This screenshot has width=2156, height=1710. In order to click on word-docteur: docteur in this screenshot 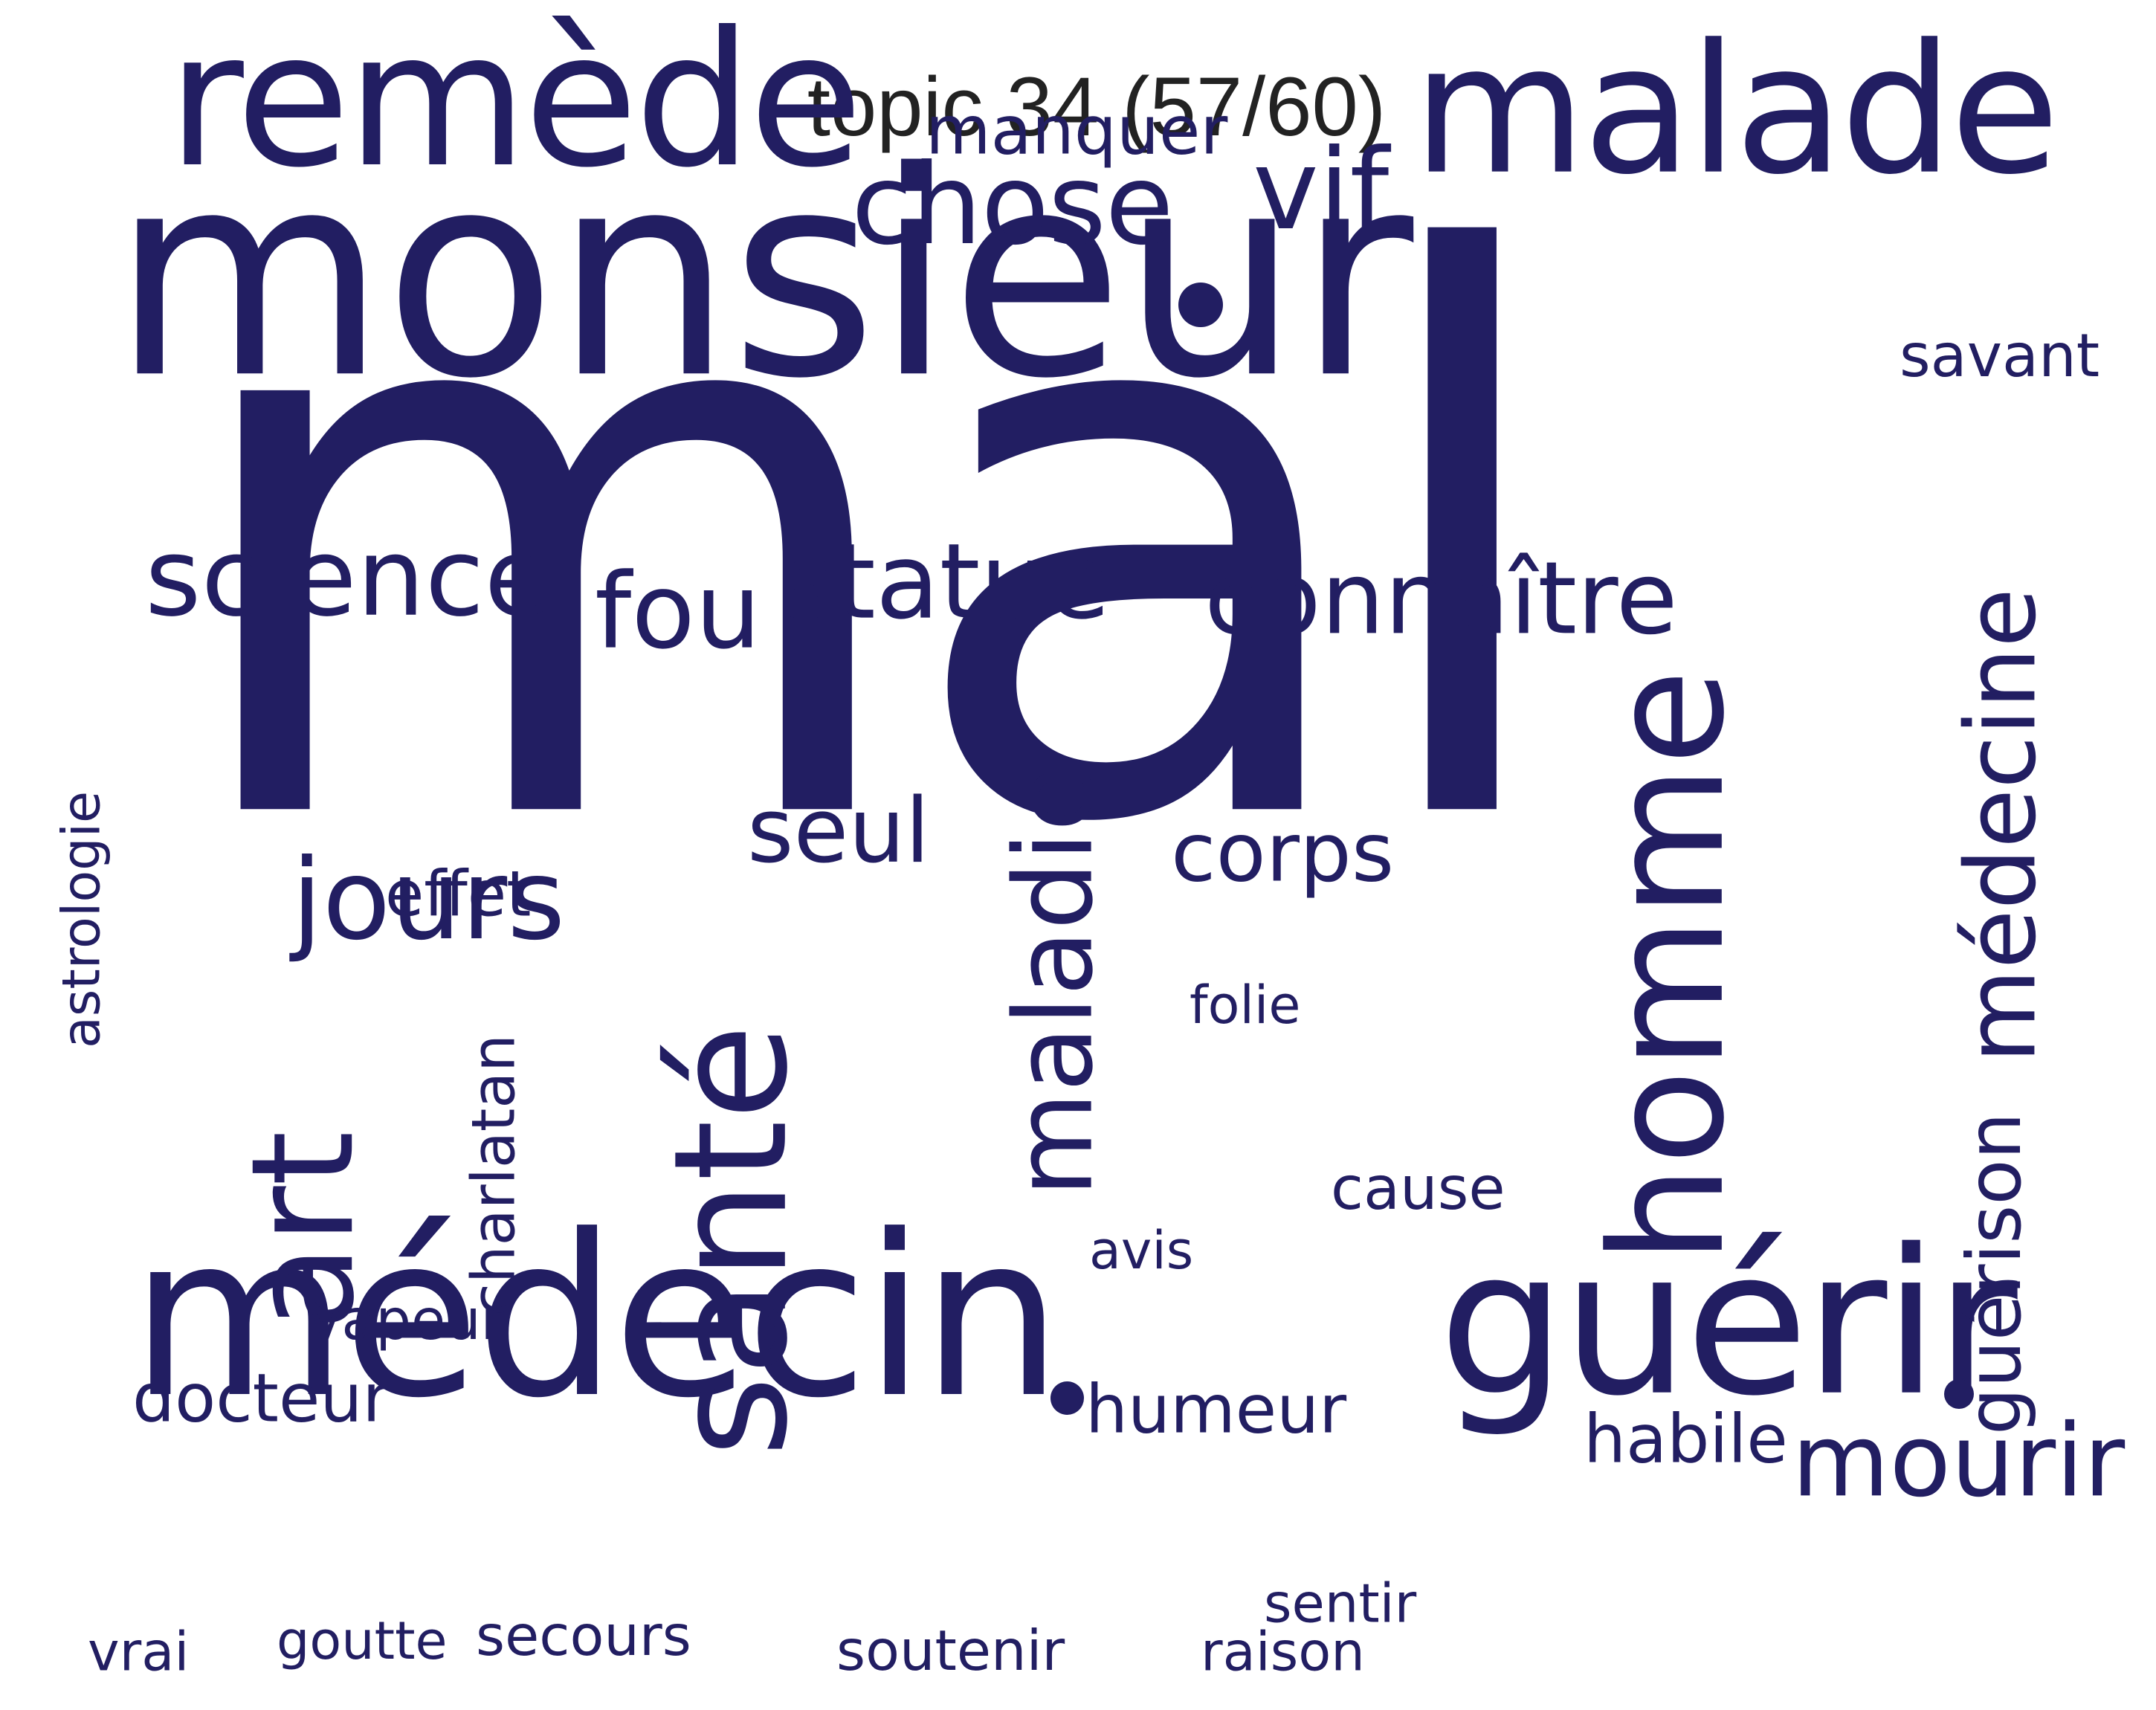, I will do `click(261, 1399)`.